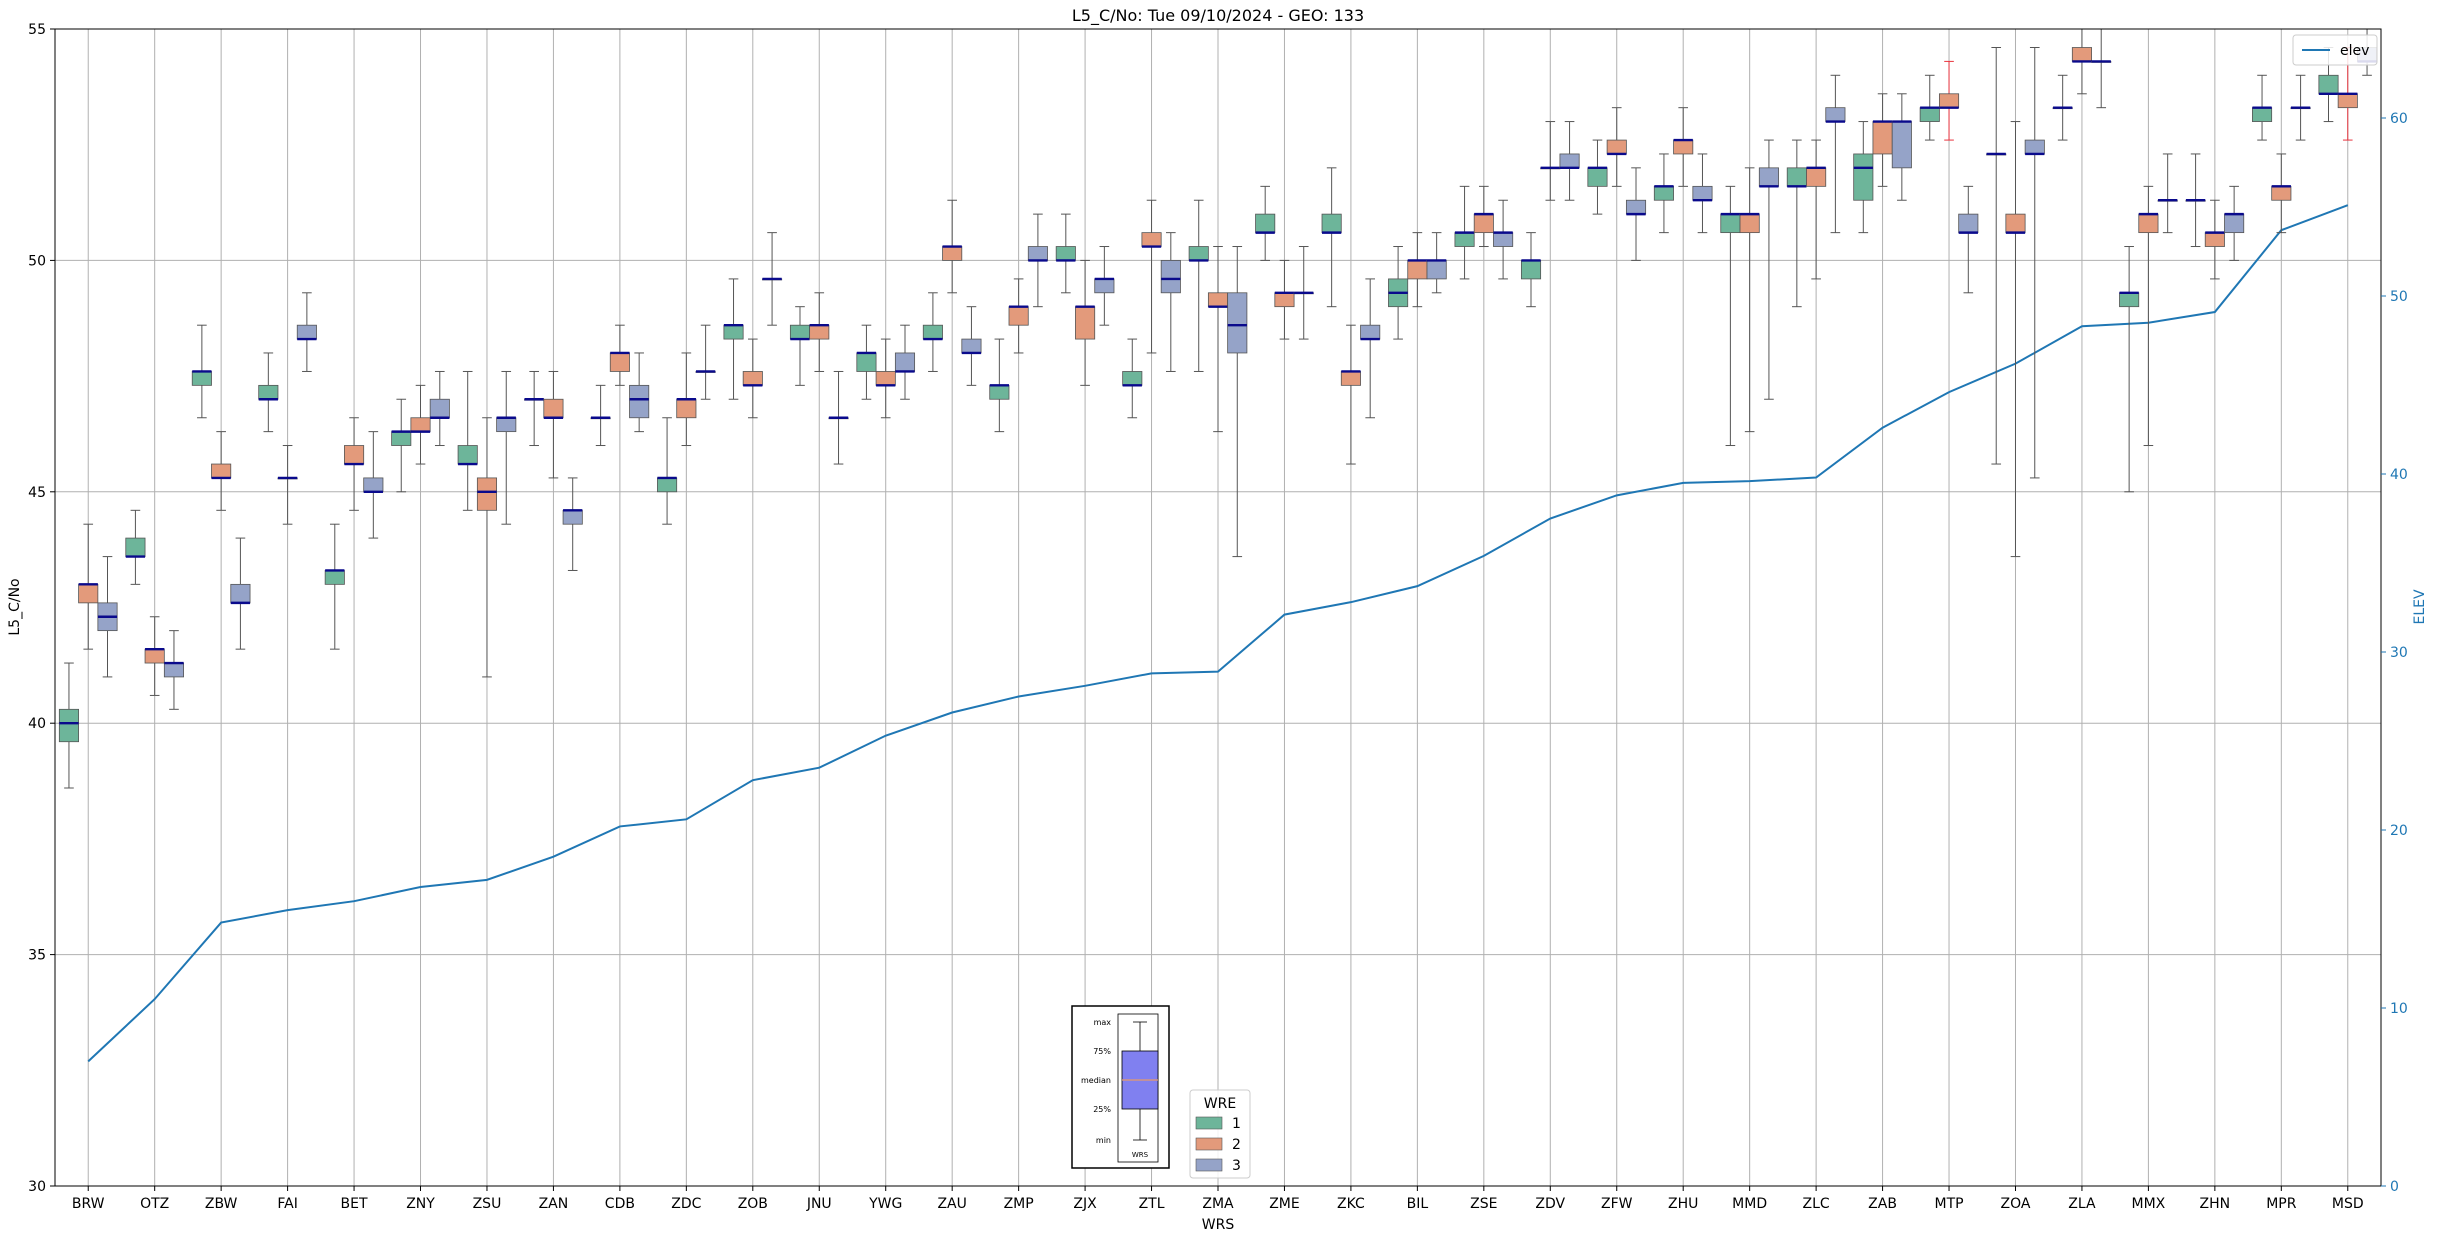 Image resolution: width=2439 pixels, height=1238 pixels. I want to click on x-tick-label: YWG, so click(885, 1204).